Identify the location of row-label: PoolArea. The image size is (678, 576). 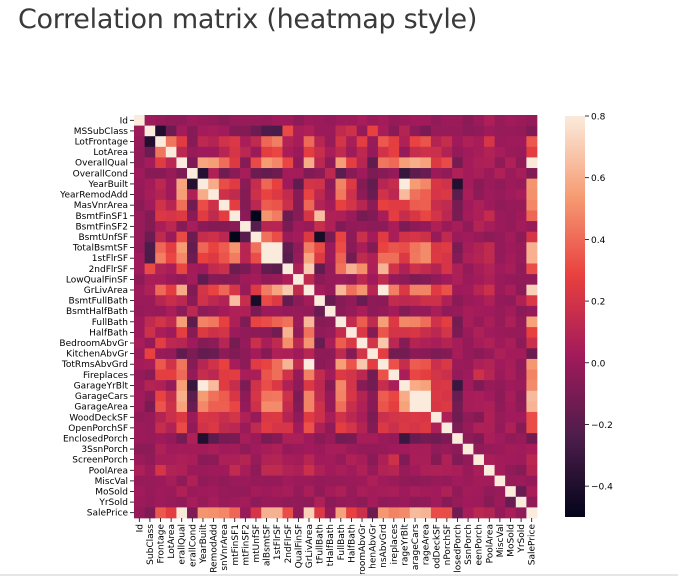
(108, 471).